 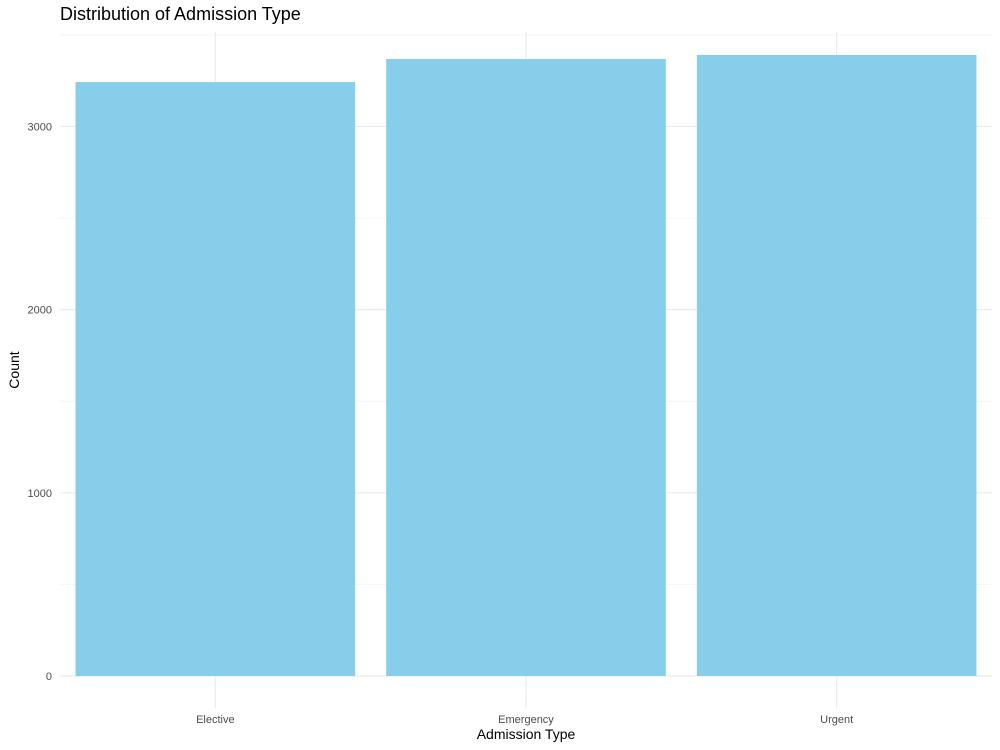 I want to click on x-axis-ticks: Elective Emergency Urgent, so click(x=524, y=720).